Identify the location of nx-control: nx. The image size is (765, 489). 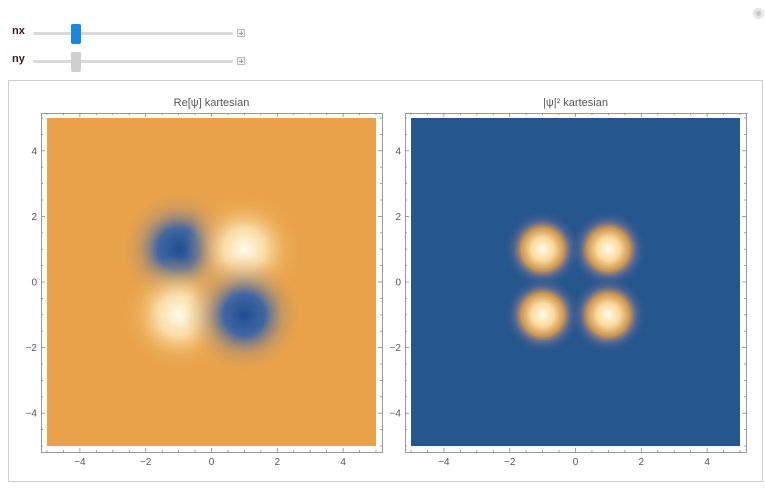
(130, 34).